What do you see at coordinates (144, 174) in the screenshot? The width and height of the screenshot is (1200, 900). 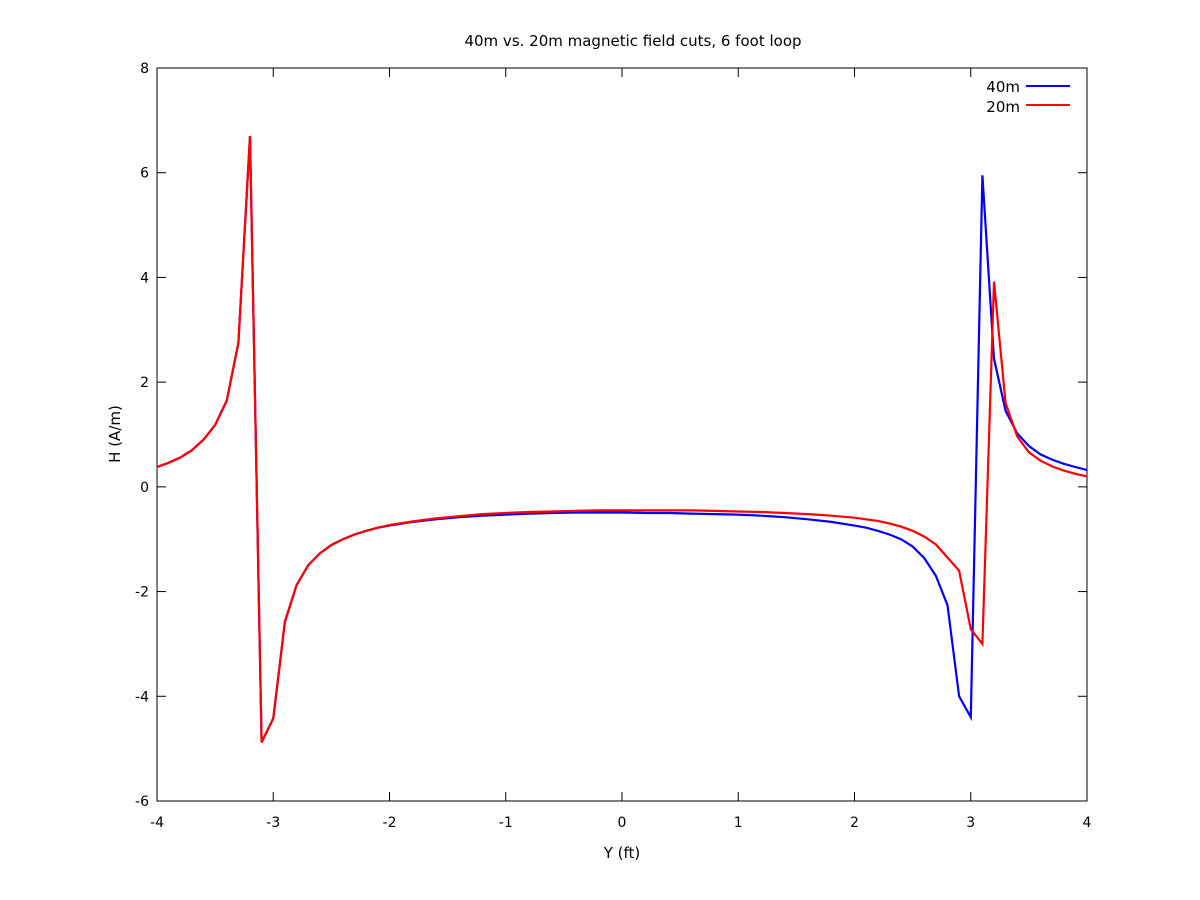 I see `y-tick-label: 6` at bounding box center [144, 174].